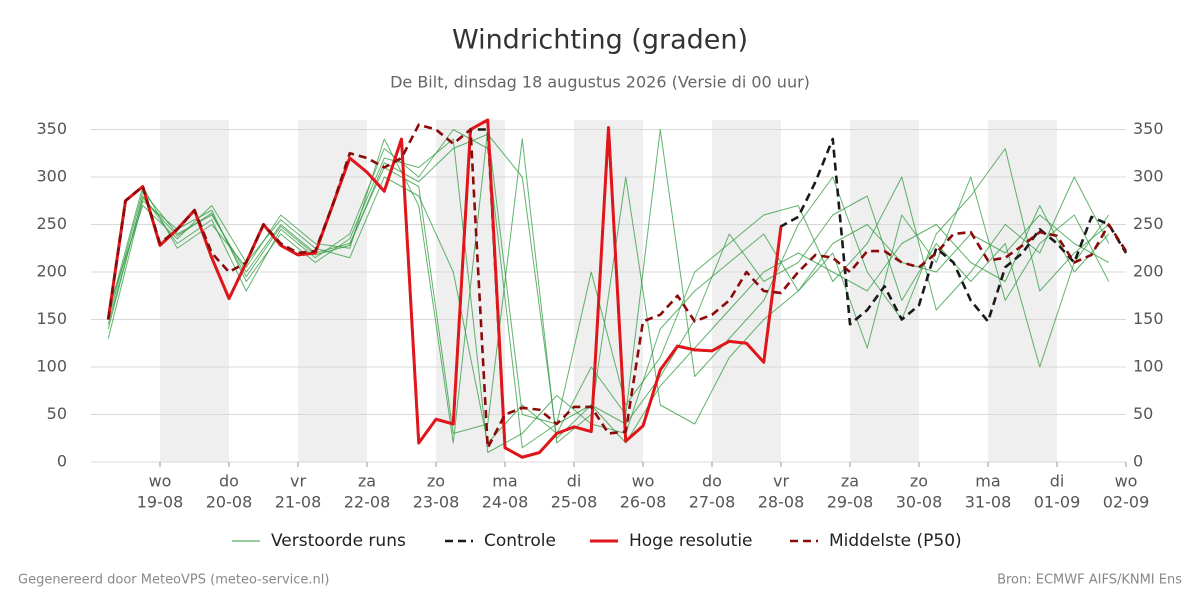  I want to click on legend-label: Hoge resolutie, so click(691, 541).